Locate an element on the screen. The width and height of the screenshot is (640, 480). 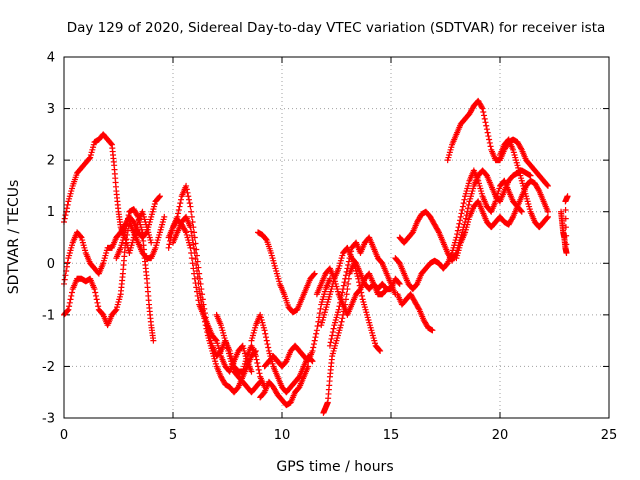
y-tick-label: 1 is located at coordinates (51, 212).